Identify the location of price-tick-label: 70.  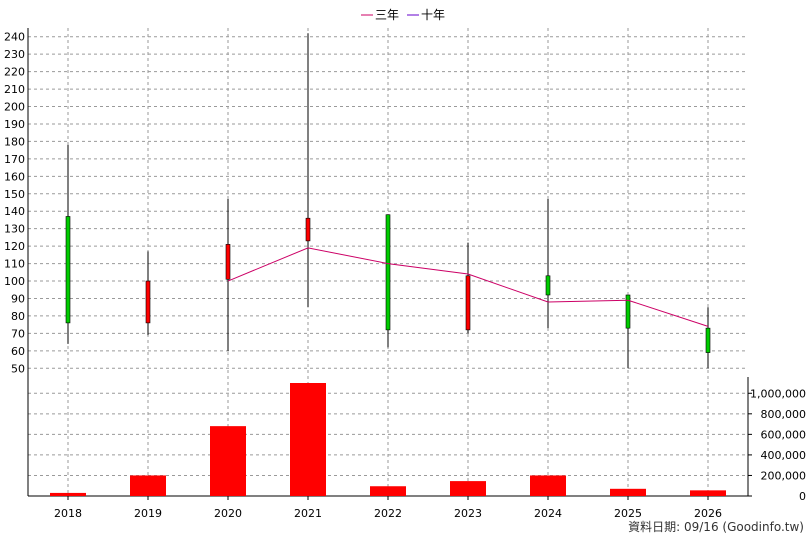
(18, 333).